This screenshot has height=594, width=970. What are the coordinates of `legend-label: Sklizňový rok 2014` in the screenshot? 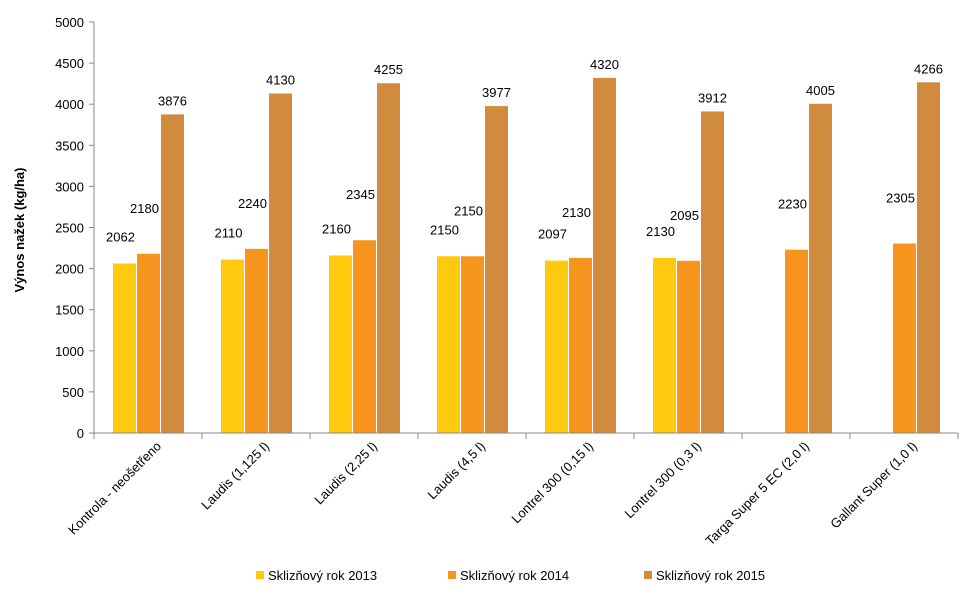 It's located at (514, 575).